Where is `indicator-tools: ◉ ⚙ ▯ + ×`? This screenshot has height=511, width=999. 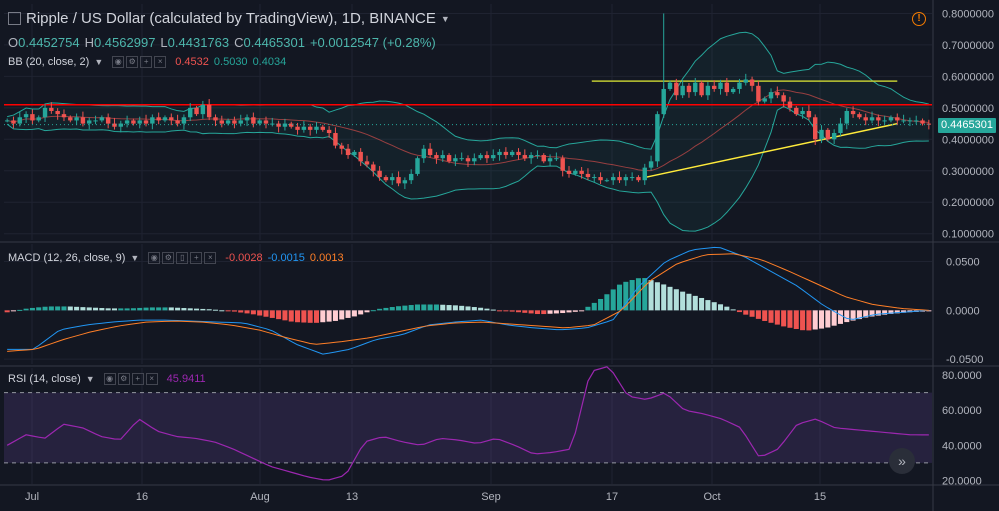 indicator-tools: ◉ ⚙ ▯ + × is located at coordinates (182, 258).